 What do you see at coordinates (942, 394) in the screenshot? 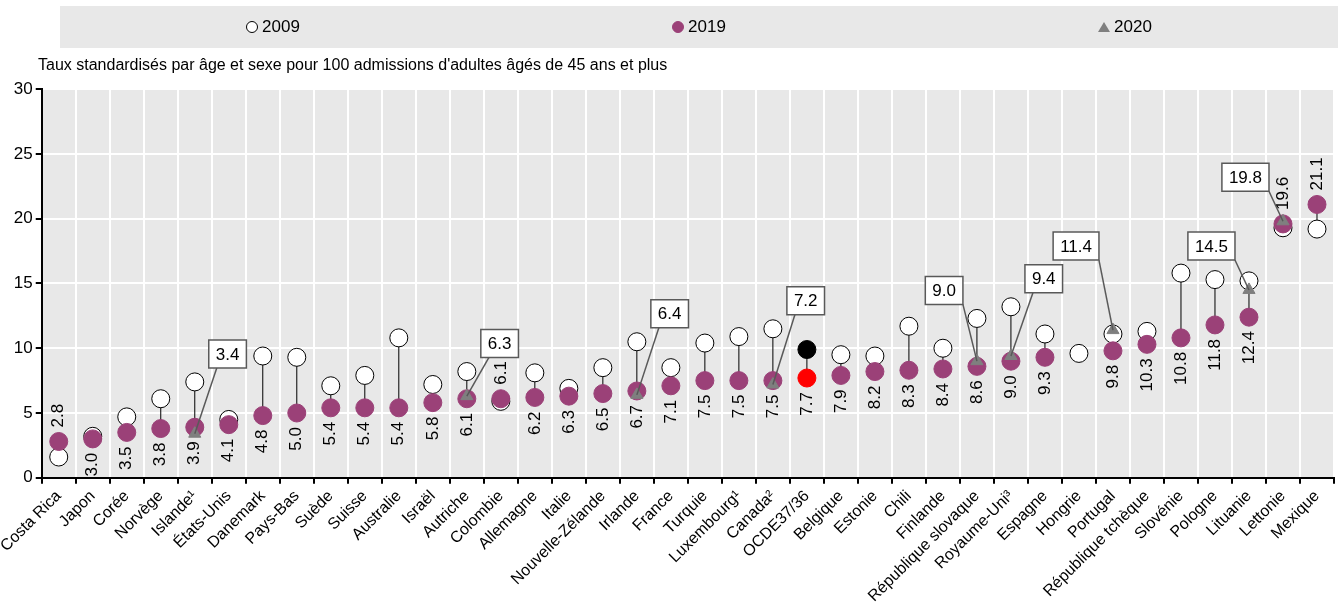
I see `data-label: 8.4` at bounding box center [942, 394].